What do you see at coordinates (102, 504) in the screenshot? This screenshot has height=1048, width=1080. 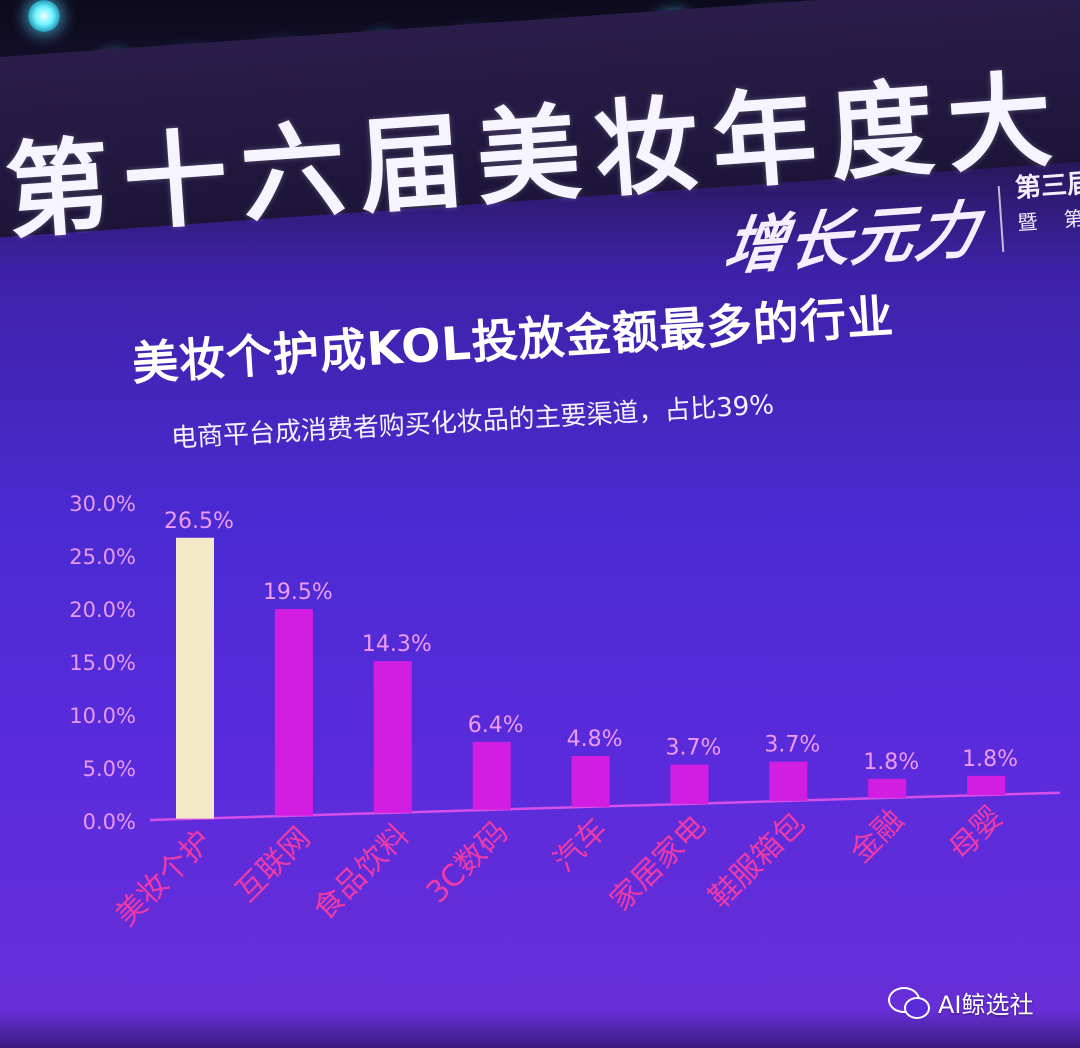 I see `y-tick-label: 30.0%` at bounding box center [102, 504].